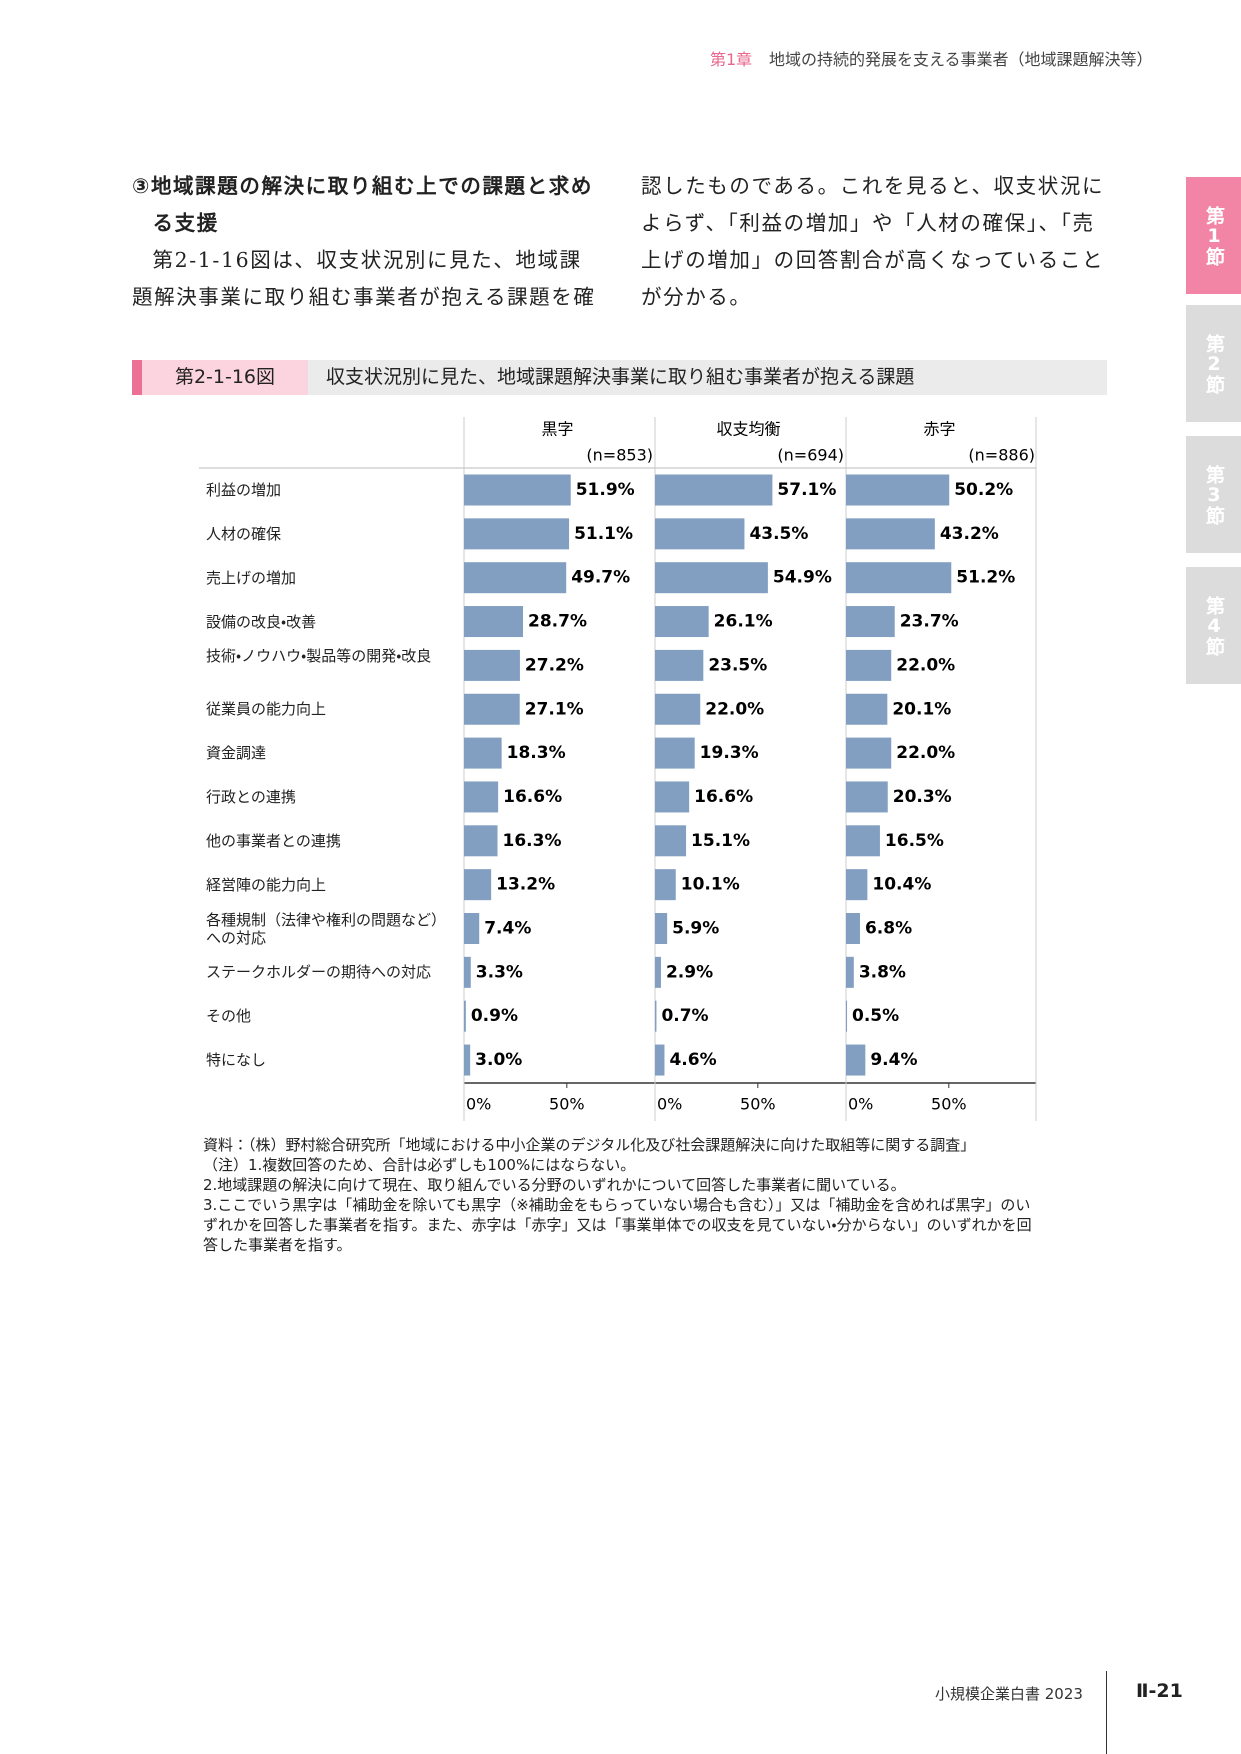  Describe the element at coordinates (225, 377) in the screenshot. I see `figure-number: 第2-1-16図` at that location.